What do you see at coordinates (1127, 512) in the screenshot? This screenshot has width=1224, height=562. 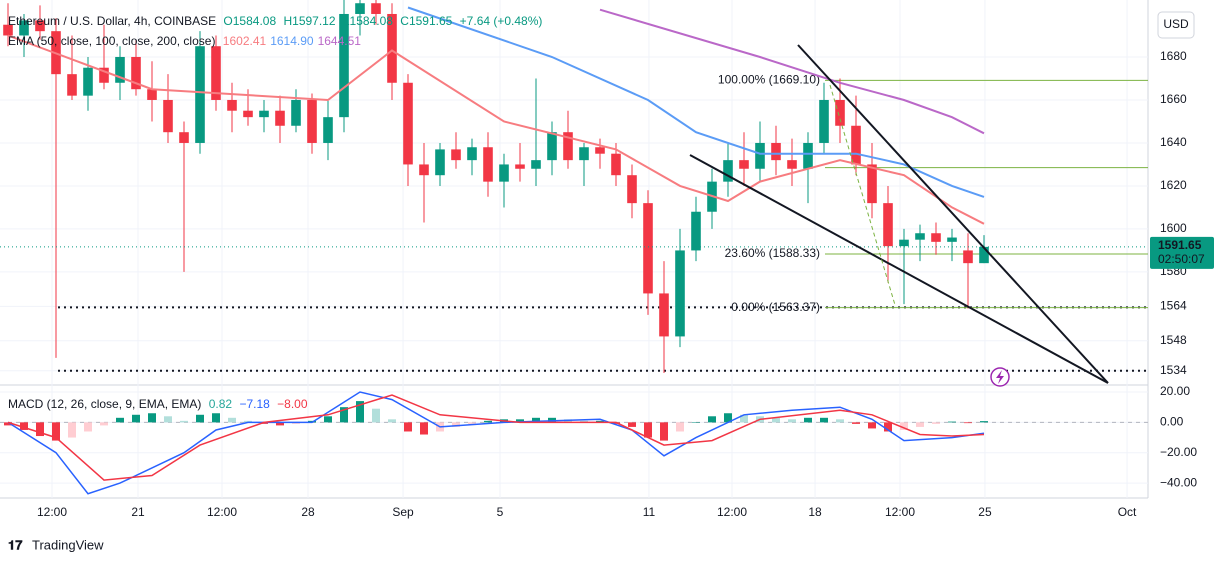 I see `x-tick-label: Oct` at bounding box center [1127, 512].